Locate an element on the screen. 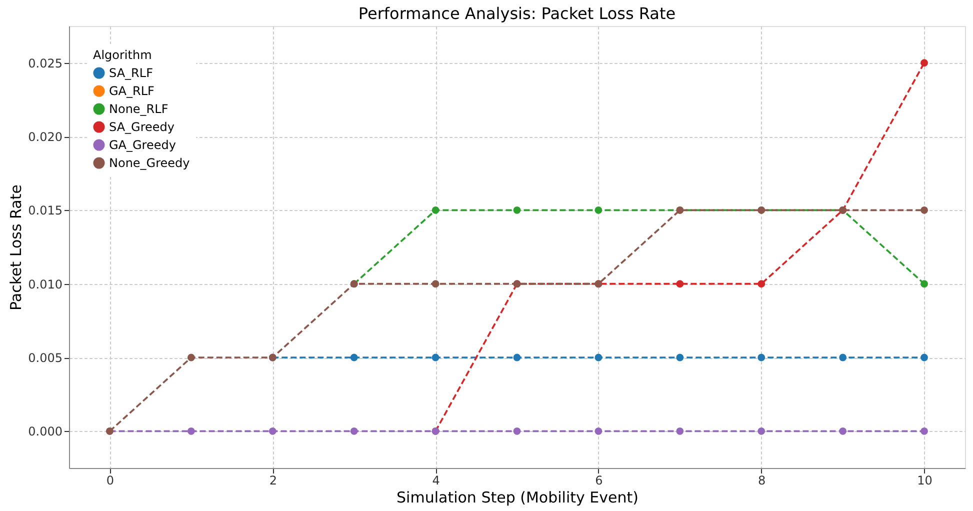 This screenshot has width=973, height=511. x-tick-label: 2 is located at coordinates (273, 481).